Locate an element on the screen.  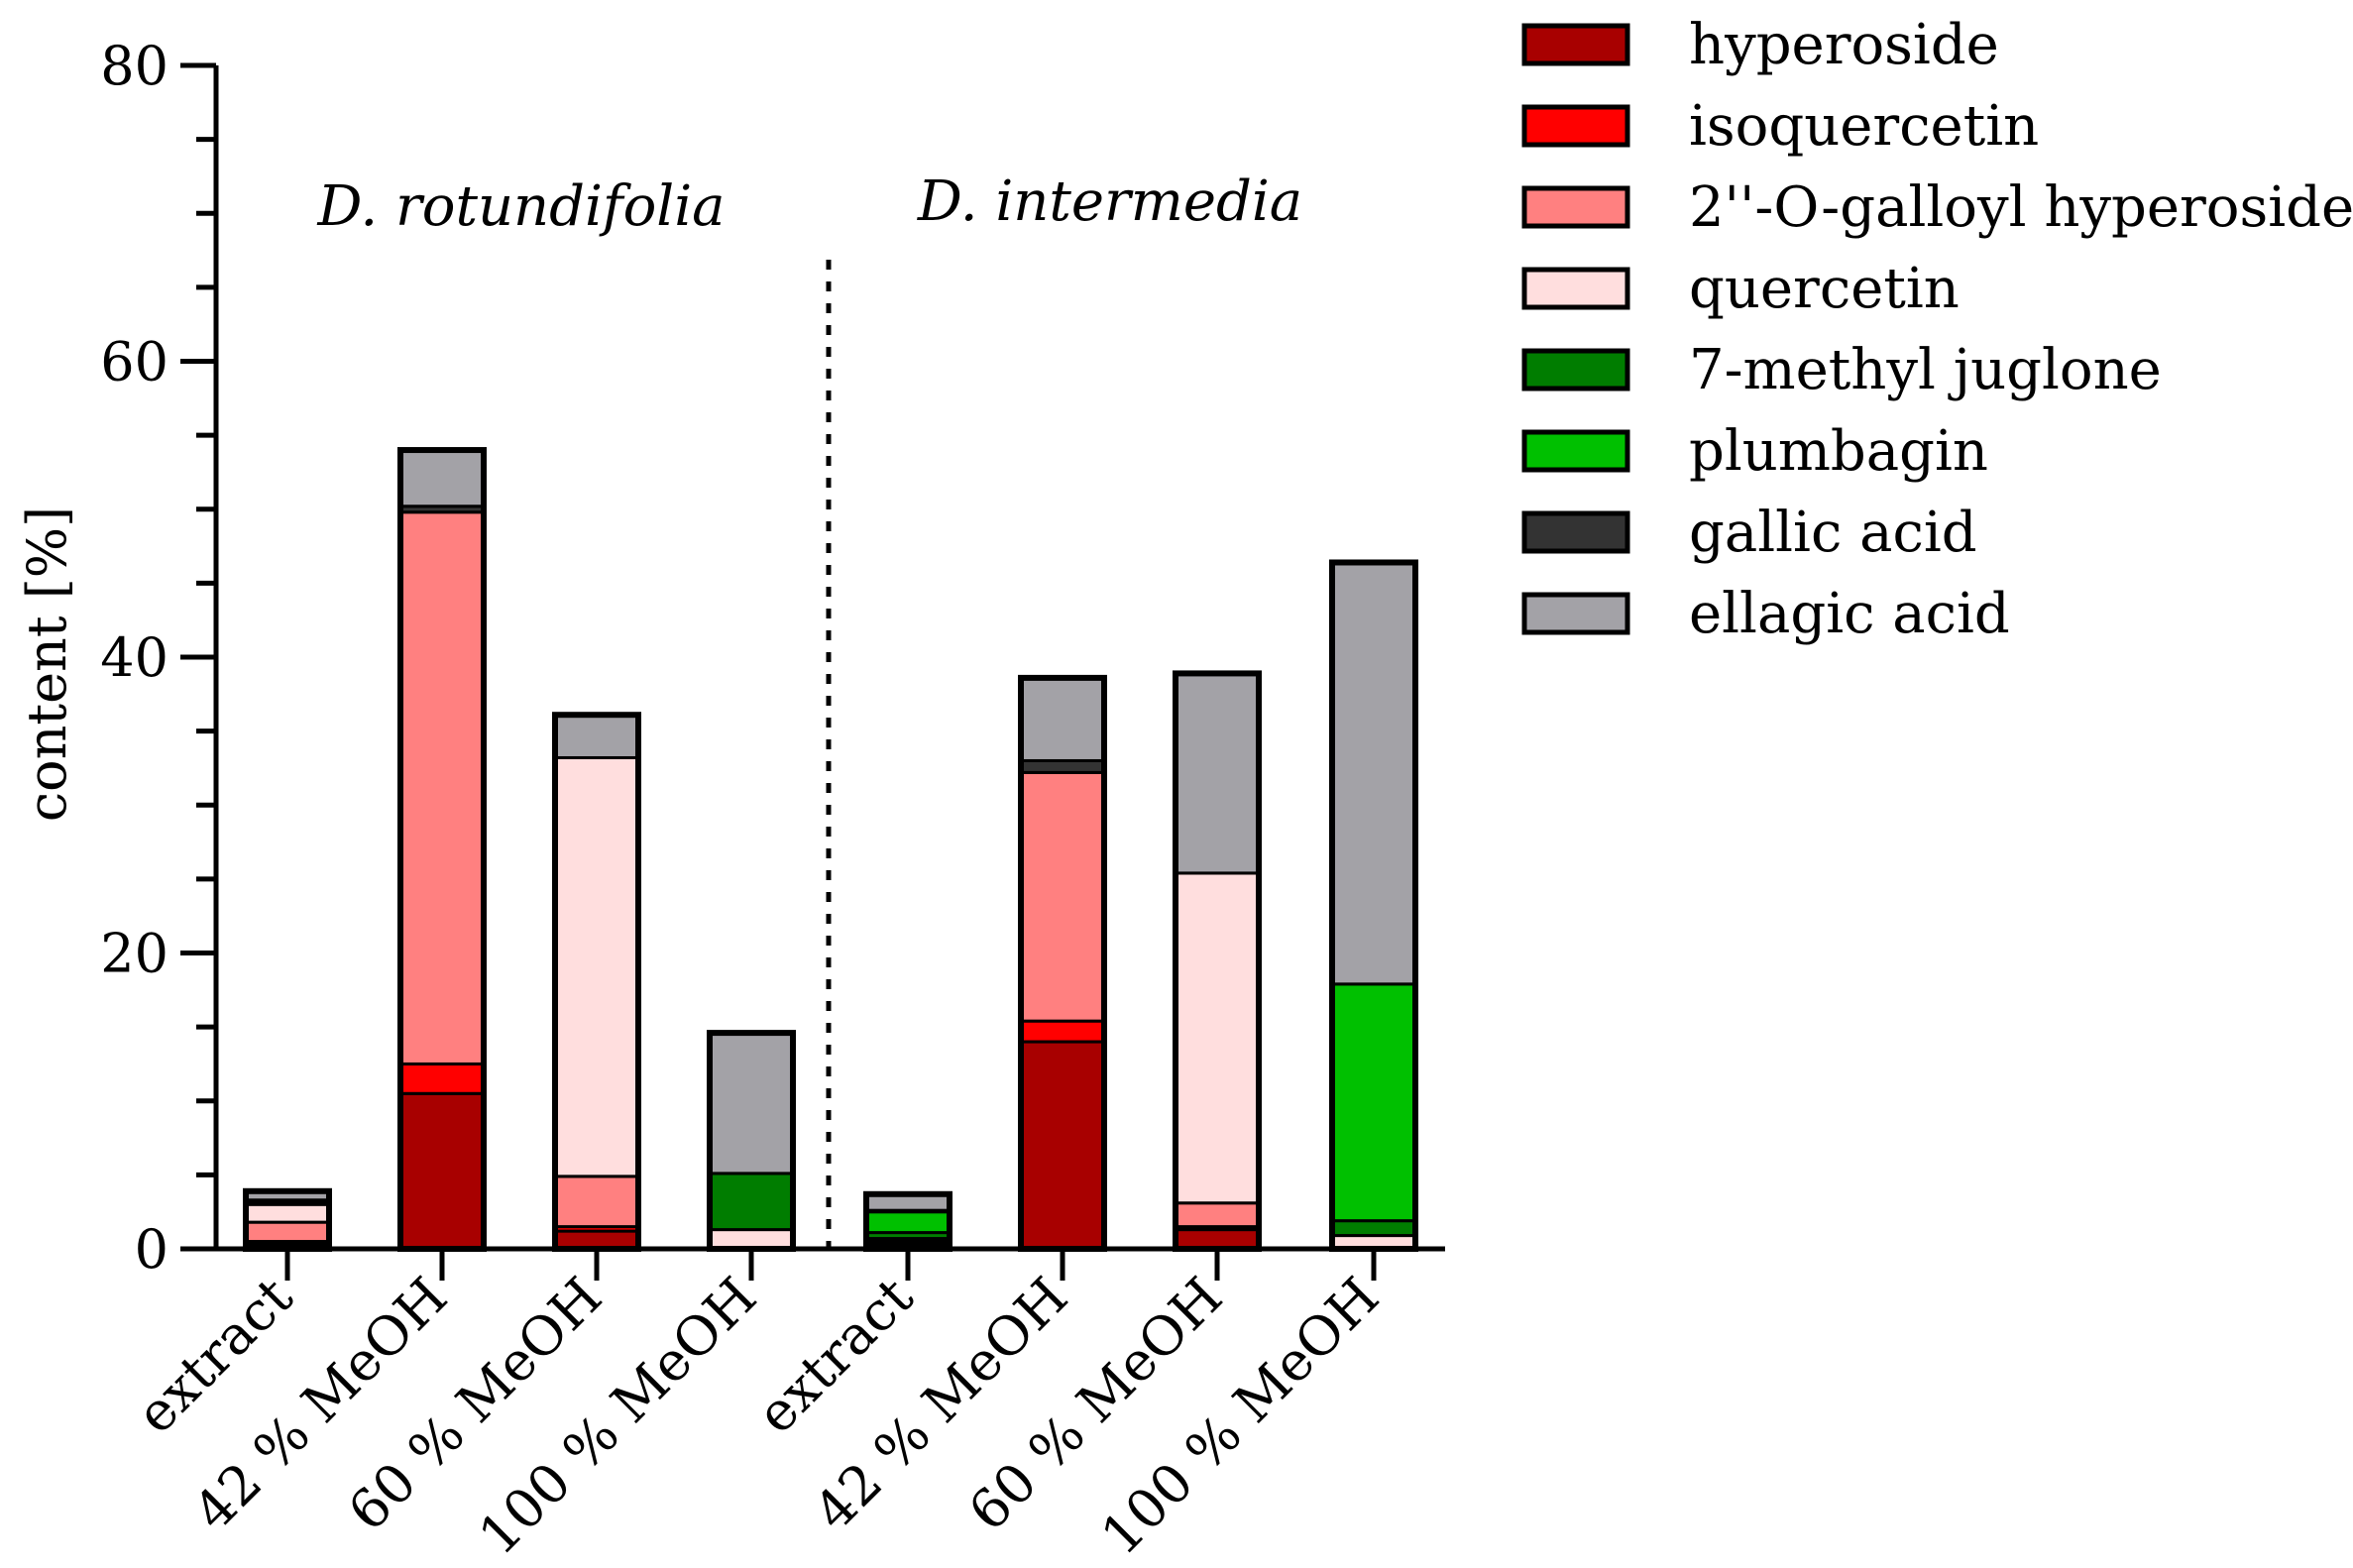
legend-label: quercetin is located at coordinates (1824, 289).